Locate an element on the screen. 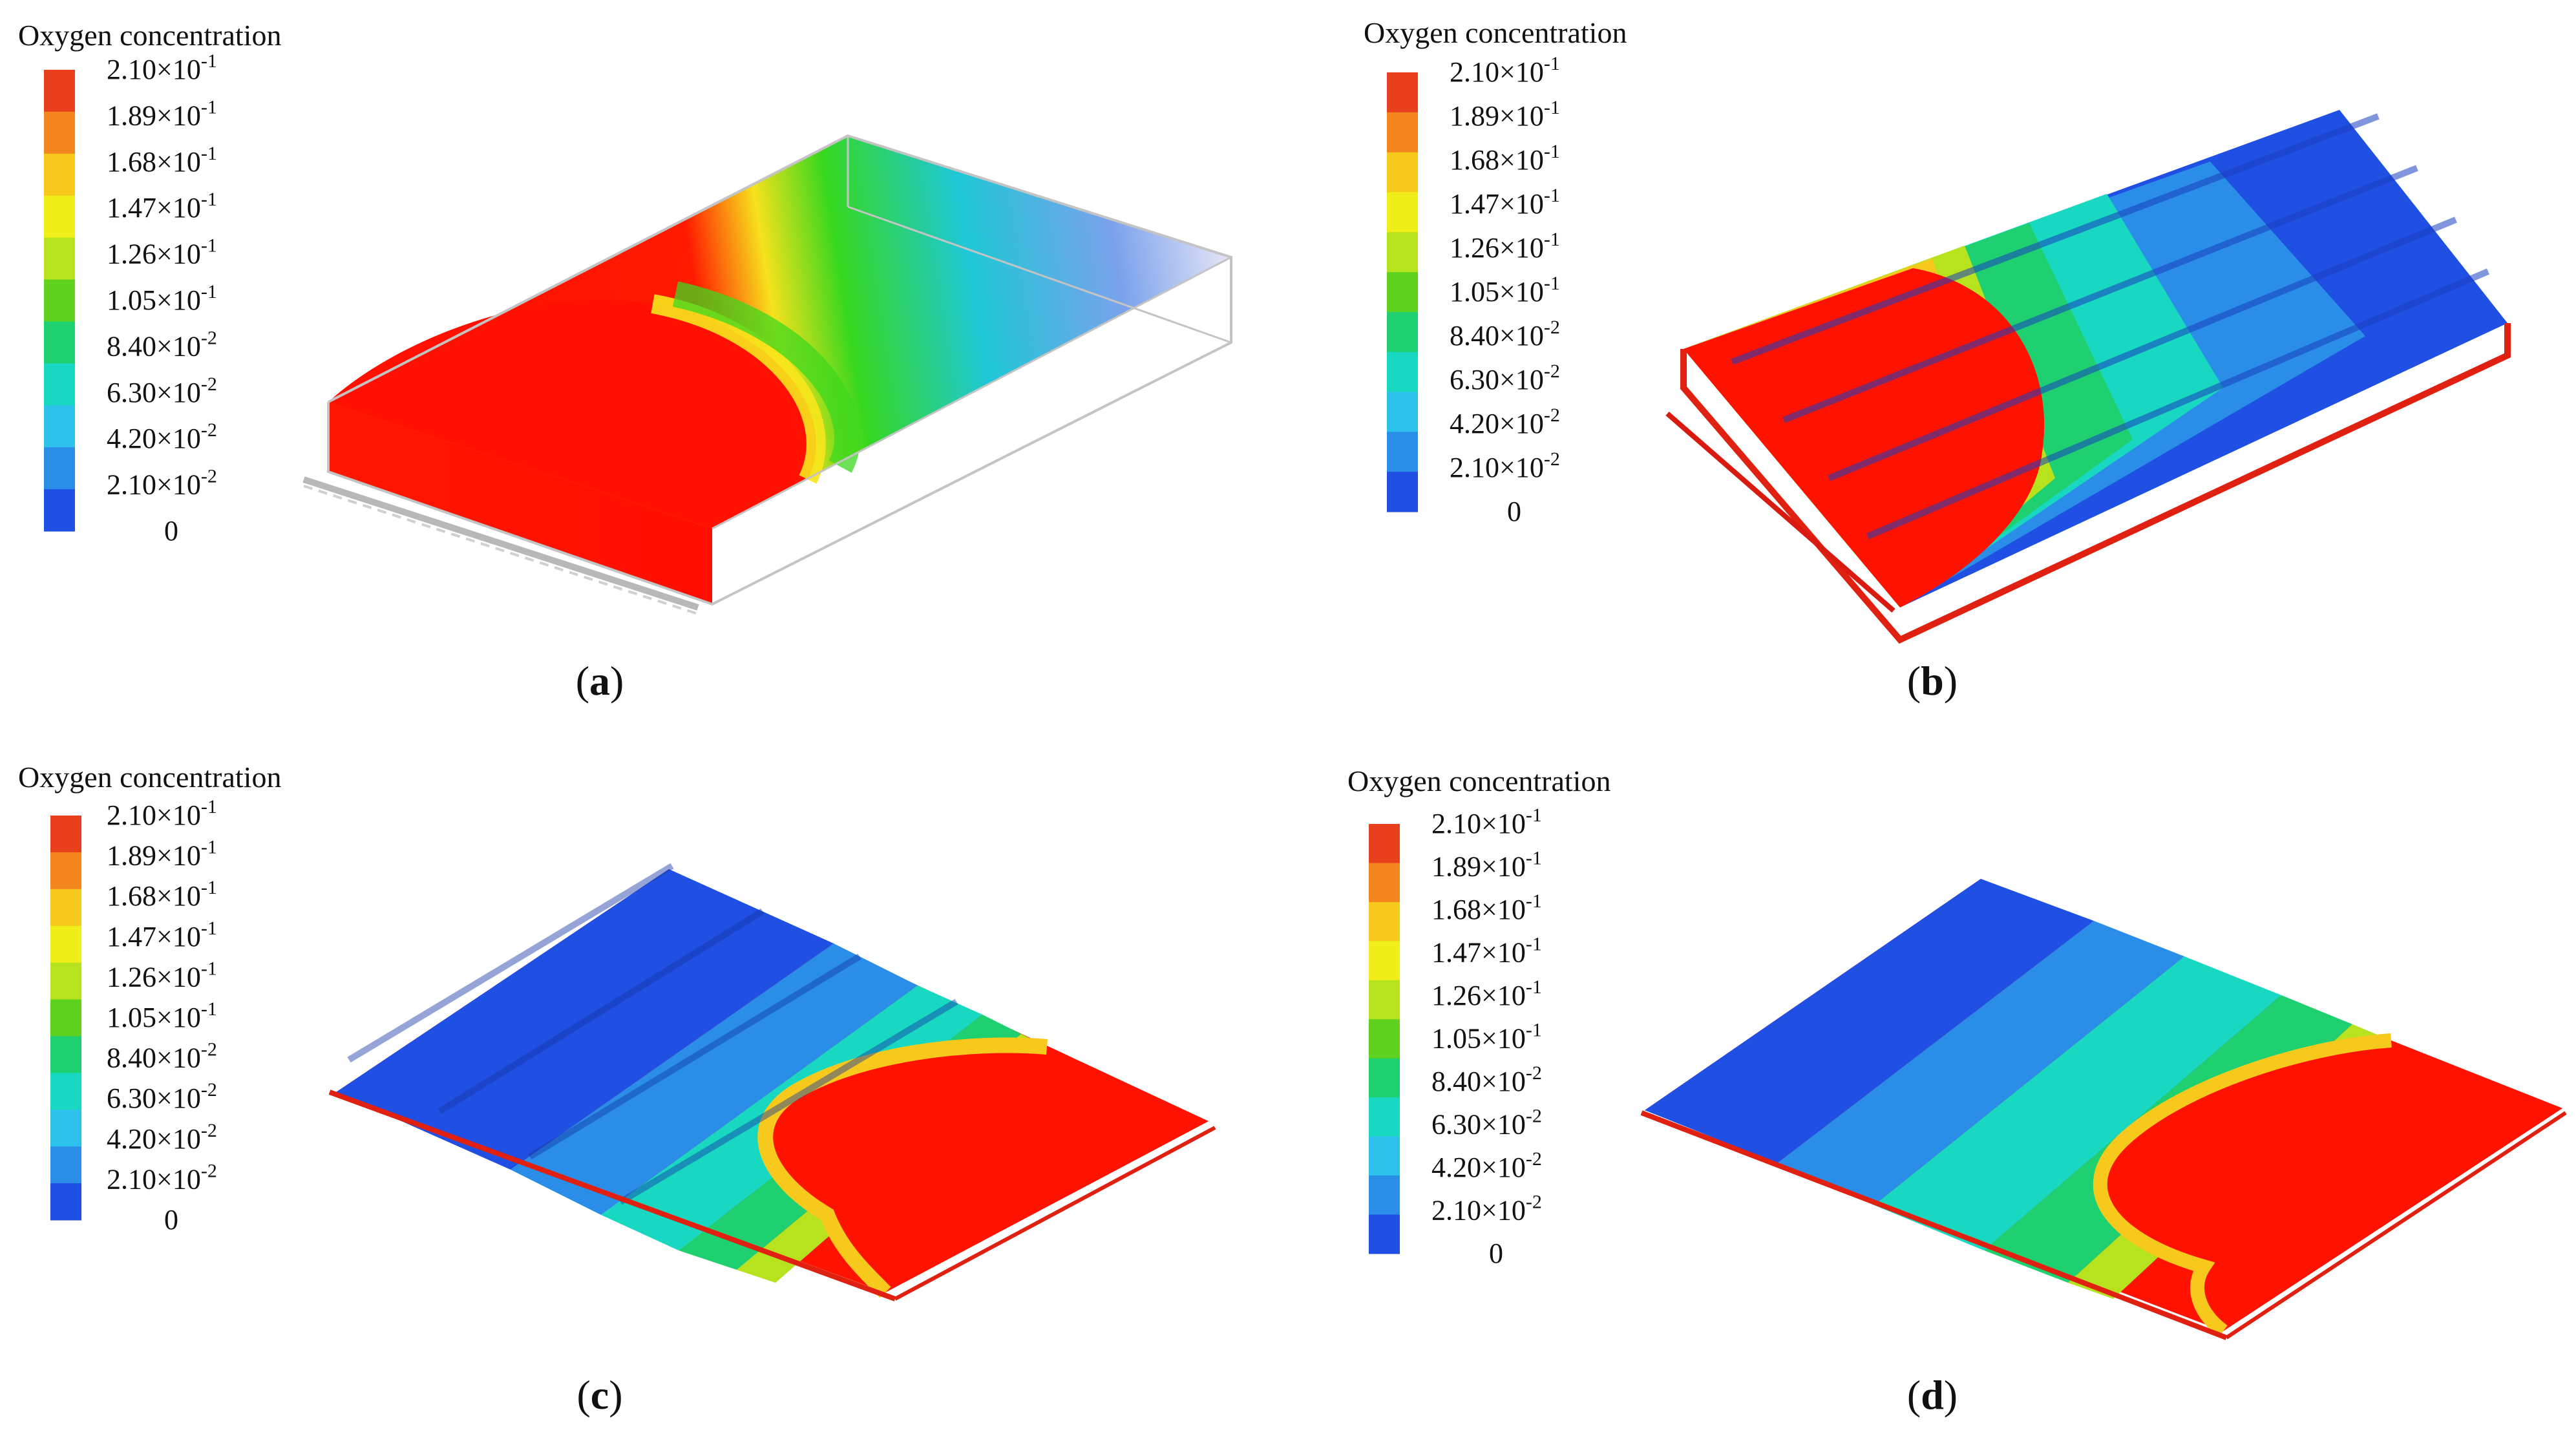  concentration-front-green is located at coordinates (766, 377).